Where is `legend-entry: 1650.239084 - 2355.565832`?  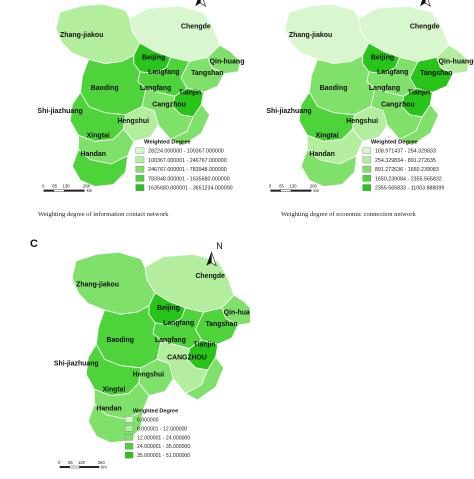
legend-entry: 1650.239084 - 2355.565832 is located at coordinates (408, 179).